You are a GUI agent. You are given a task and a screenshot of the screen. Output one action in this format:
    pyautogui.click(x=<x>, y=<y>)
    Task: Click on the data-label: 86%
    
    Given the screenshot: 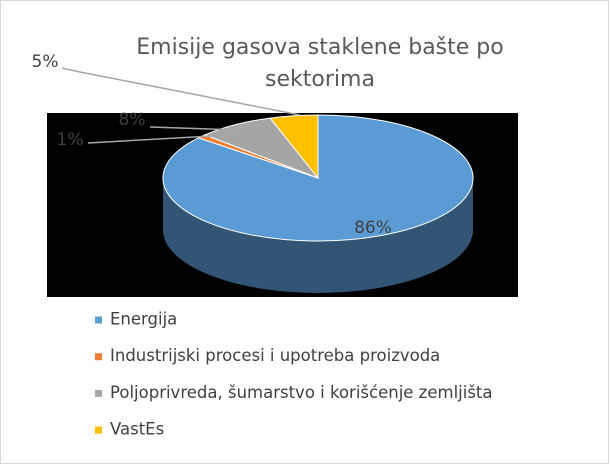 What is the action you would take?
    pyautogui.click(x=373, y=228)
    